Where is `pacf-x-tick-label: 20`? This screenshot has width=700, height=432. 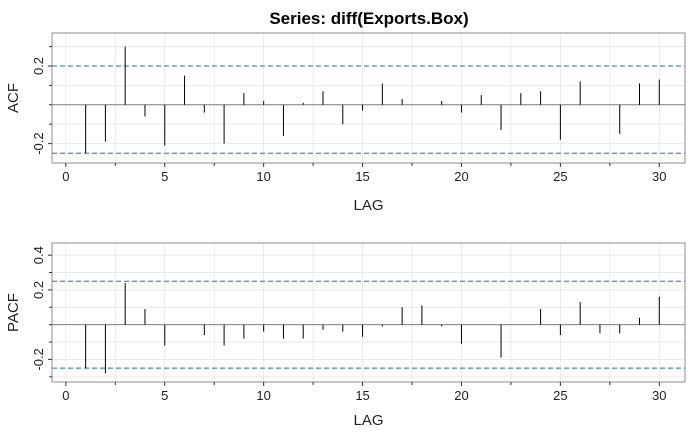
pacf-x-tick-label: 20 is located at coordinates (461, 395).